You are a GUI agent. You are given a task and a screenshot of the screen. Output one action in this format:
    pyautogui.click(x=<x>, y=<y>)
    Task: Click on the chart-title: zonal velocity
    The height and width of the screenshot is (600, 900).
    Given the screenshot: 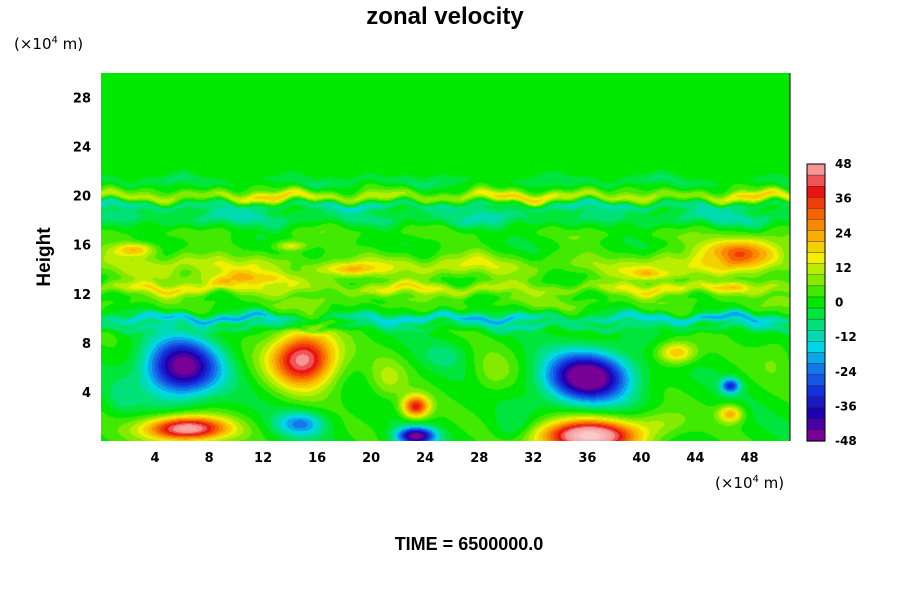 What is the action you would take?
    pyautogui.click(x=445, y=16)
    